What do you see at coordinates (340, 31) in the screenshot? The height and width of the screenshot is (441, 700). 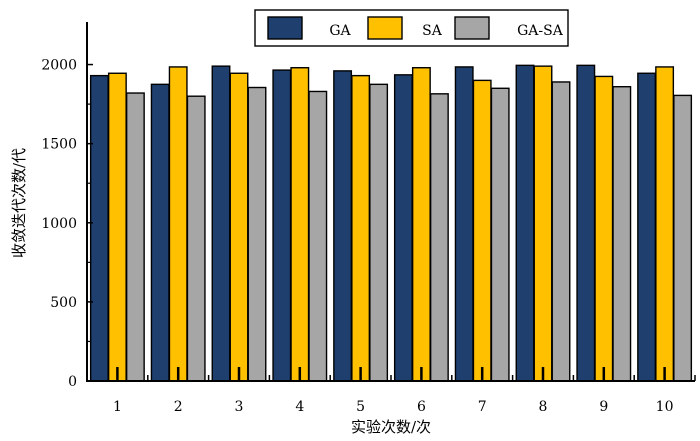 I see `legend-label-ga: GA` at bounding box center [340, 31].